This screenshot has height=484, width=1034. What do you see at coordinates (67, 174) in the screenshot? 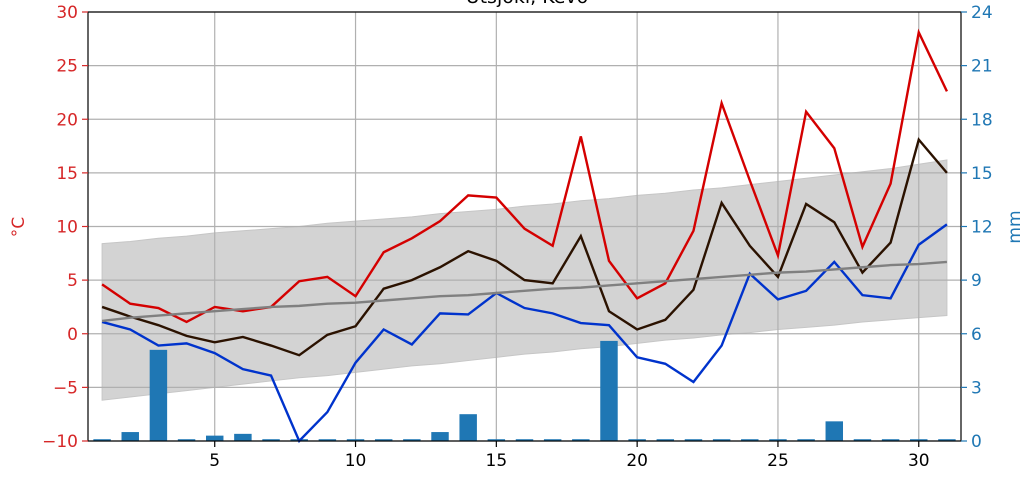
I see `y-left-tick-label: 15` at bounding box center [67, 174].